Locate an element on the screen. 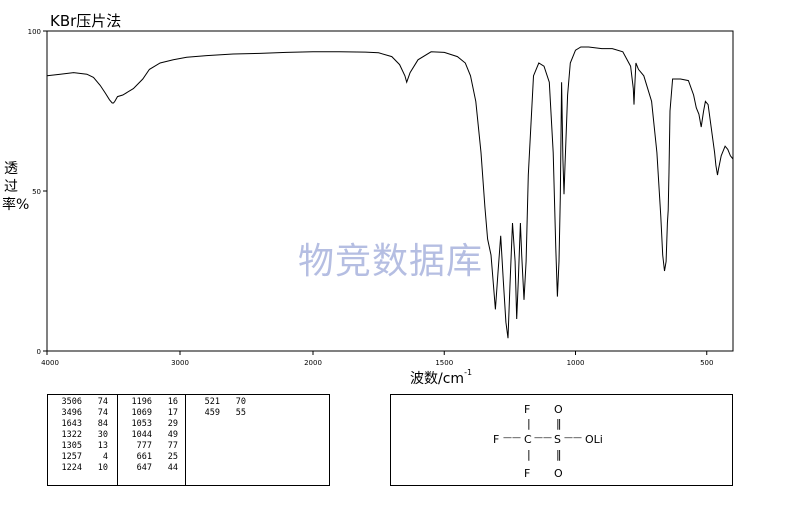  x-axis-label-exponent: -1 is located at coordinates (468, 373).